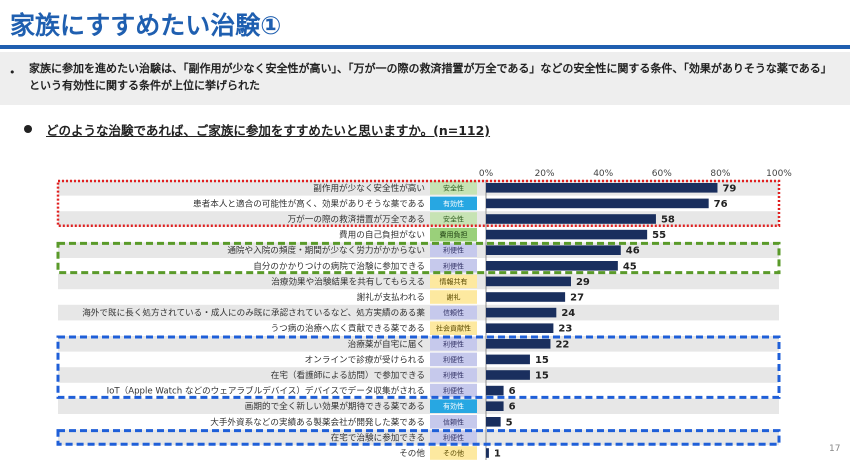 The image size is (850, 460). What do you see at coordinates (603, 174) in the screenshot?
I see `x-tick-label: 40%` at bounding box center [603, 174].